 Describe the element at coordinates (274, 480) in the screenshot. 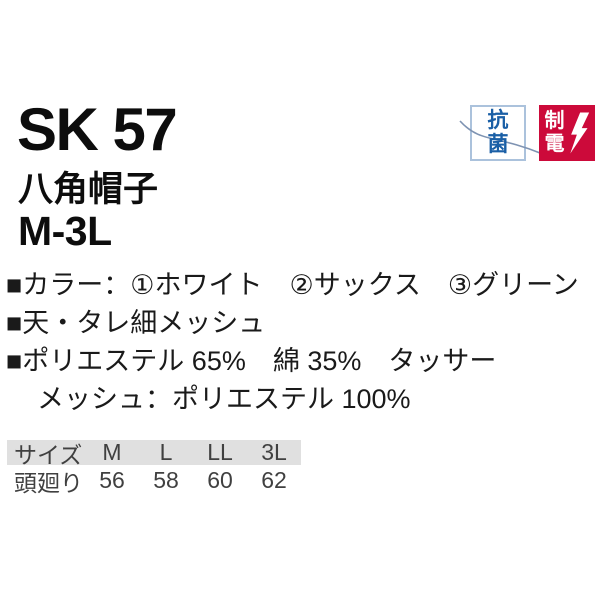

I see `size-table-value-3l: 62` at that location.